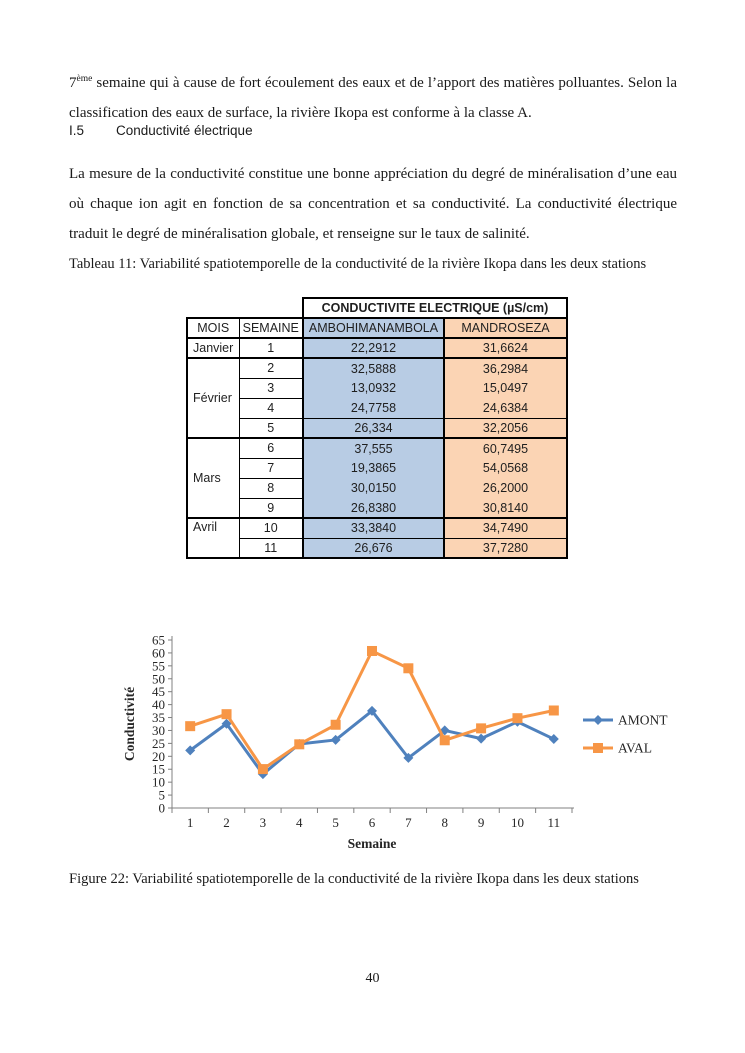 This screenshot has height=1053, width=745. What do you see at coordinates (505, 427) in the screenshot?
I see `station2-value-cell: 32,2056` at bounding box center [505, 427].